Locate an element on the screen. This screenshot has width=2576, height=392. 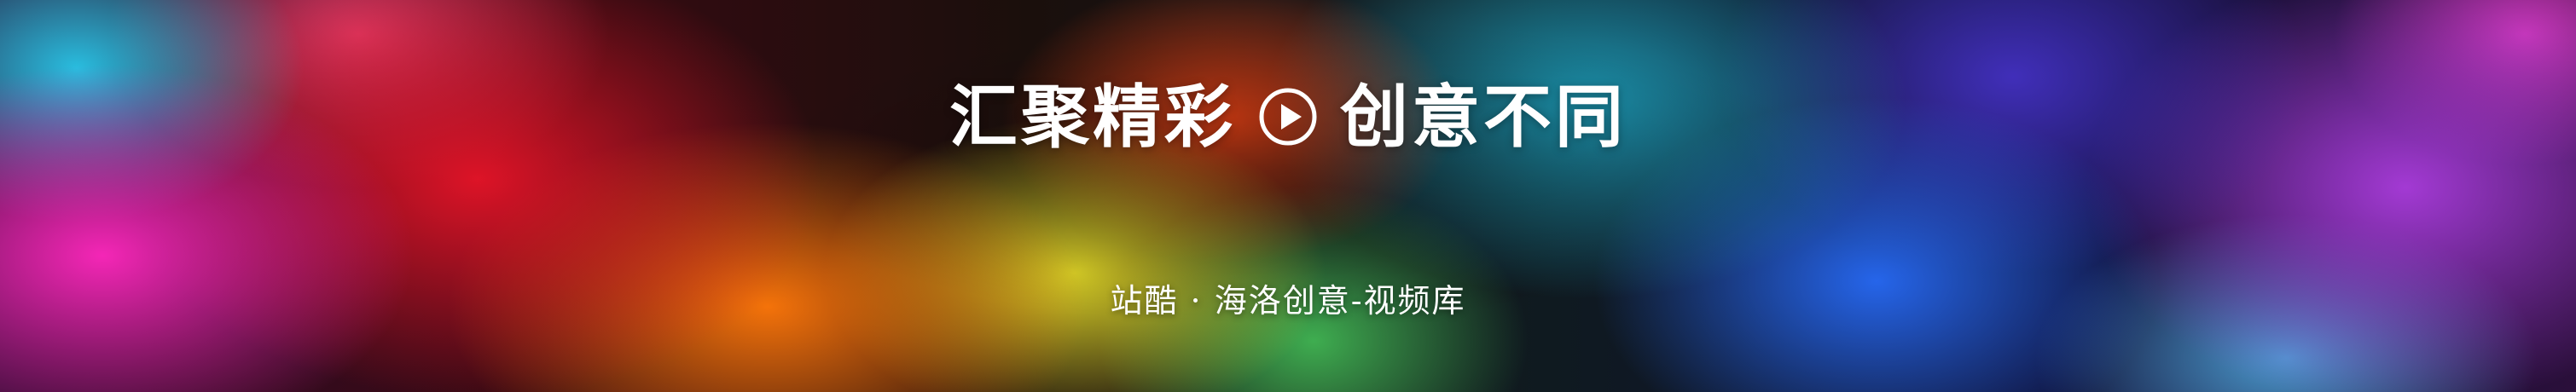
title-left: 汇聚精彩 is located at coordinates (1092, 117).